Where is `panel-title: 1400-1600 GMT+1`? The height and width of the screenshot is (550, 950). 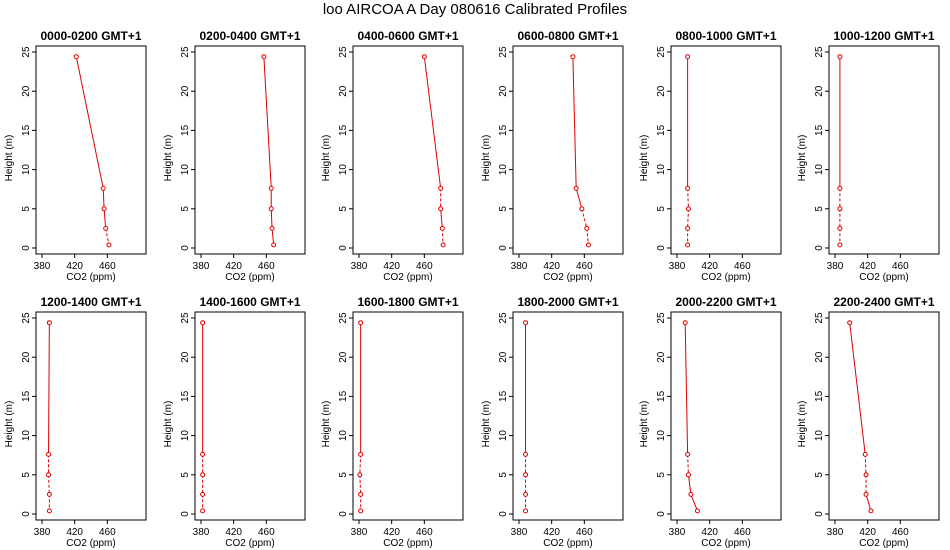
panel-title: 1400-1600 GMT+1 is located at coordinates (249, 302).